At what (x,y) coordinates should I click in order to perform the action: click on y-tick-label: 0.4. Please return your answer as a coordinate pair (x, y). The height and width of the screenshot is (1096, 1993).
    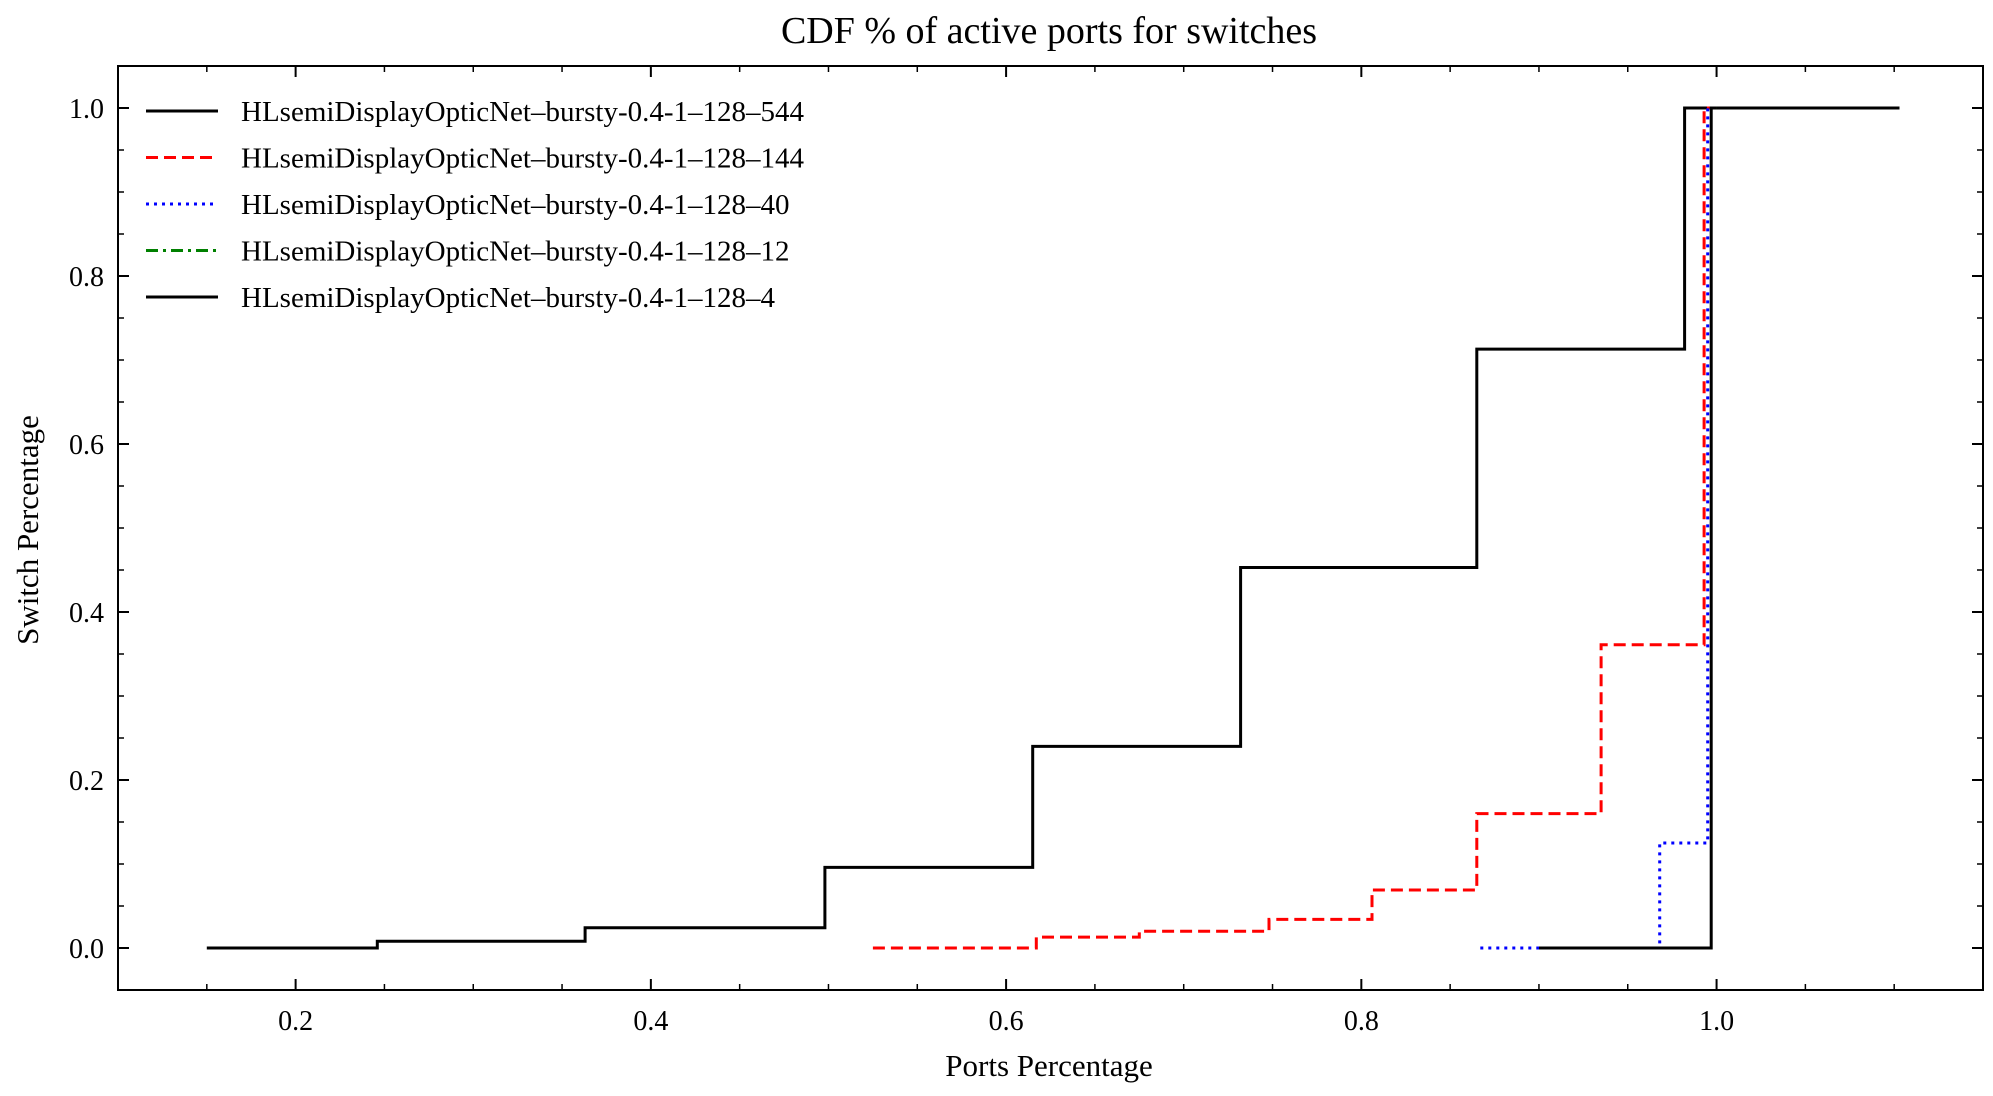
    Looking at the image, I should click on (86, 613).